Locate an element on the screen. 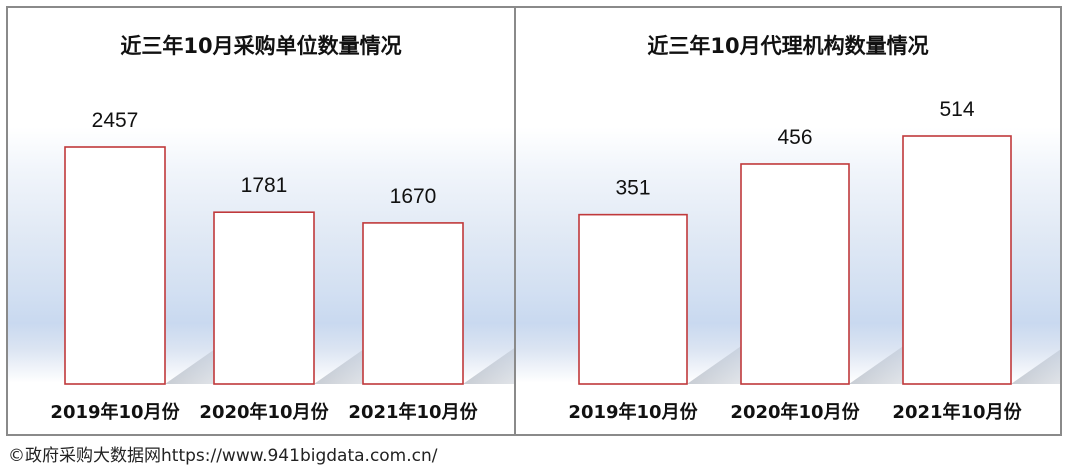 The width and height of the screenshot is (1080, 472). chart-title: 近三年10月采购单位数量情况 is located at coordinates (261, 46).